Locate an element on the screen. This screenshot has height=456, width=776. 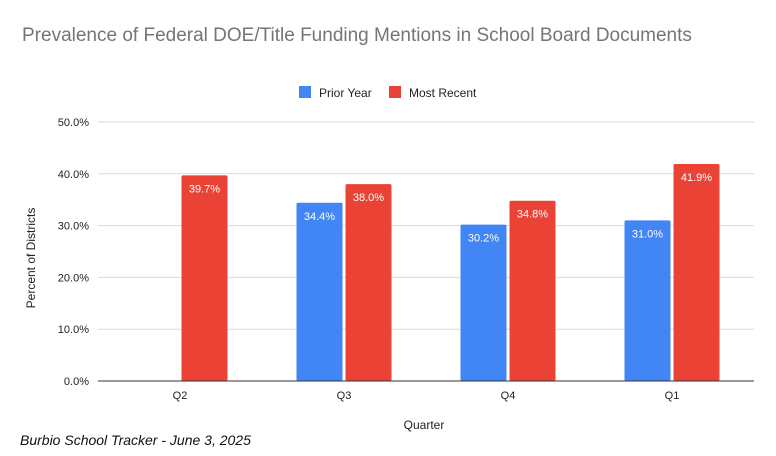
y-tick-label: 10.0% is located at coordinates (73, 330).